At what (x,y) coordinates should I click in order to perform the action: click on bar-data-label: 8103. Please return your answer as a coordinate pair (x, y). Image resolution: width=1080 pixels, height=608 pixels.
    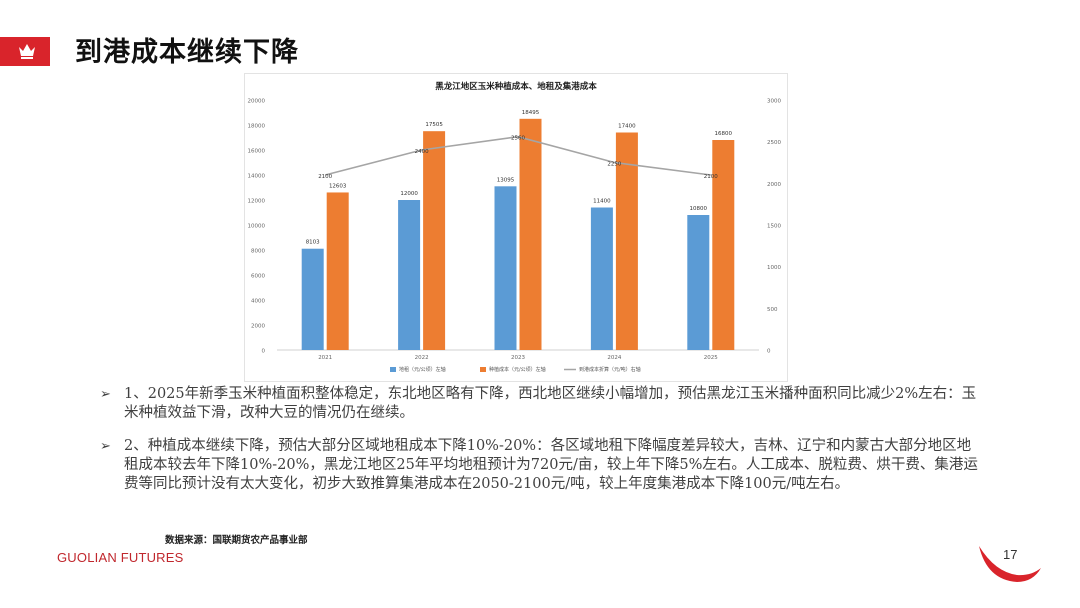
    Looking at the image, I should click on (313, 243).